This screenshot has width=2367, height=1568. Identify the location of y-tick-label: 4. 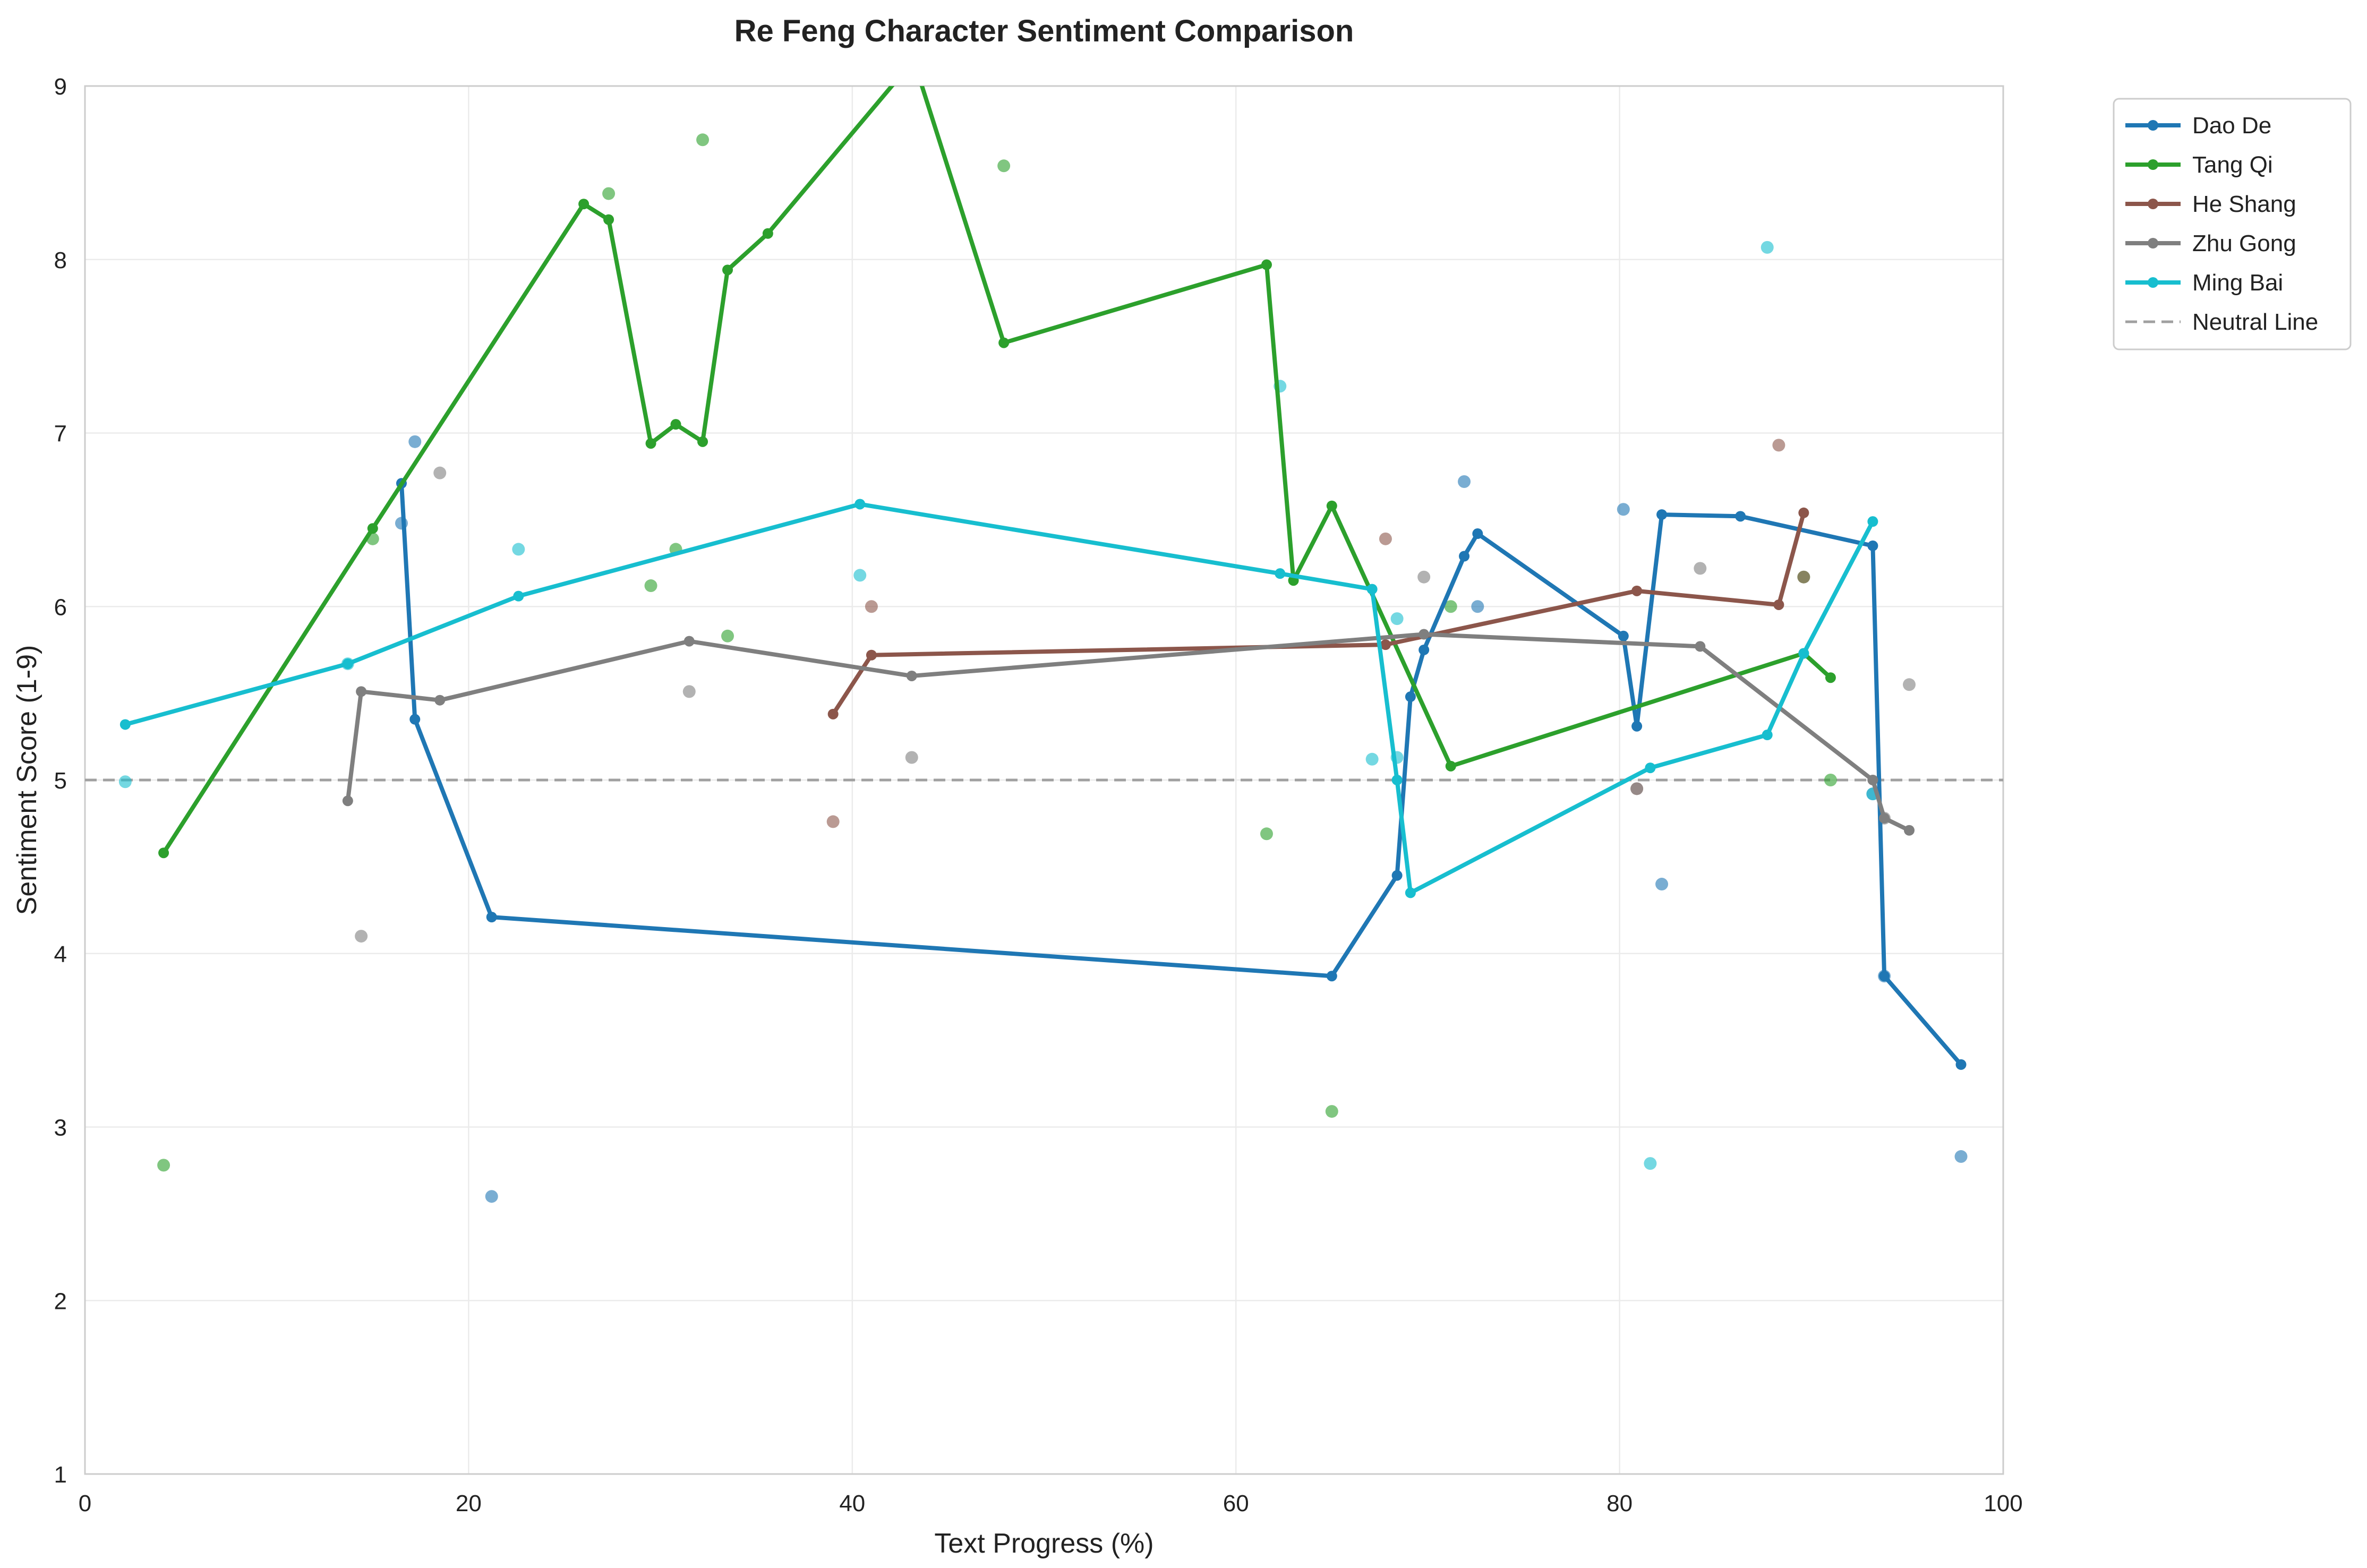
(60, 954).